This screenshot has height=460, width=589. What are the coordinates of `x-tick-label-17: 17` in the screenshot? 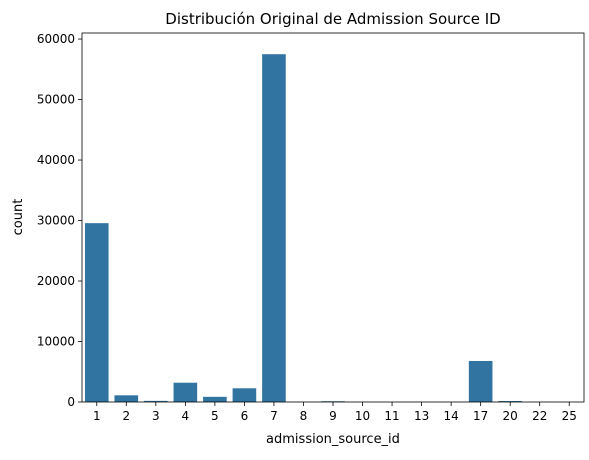 It's located at (480, 416).